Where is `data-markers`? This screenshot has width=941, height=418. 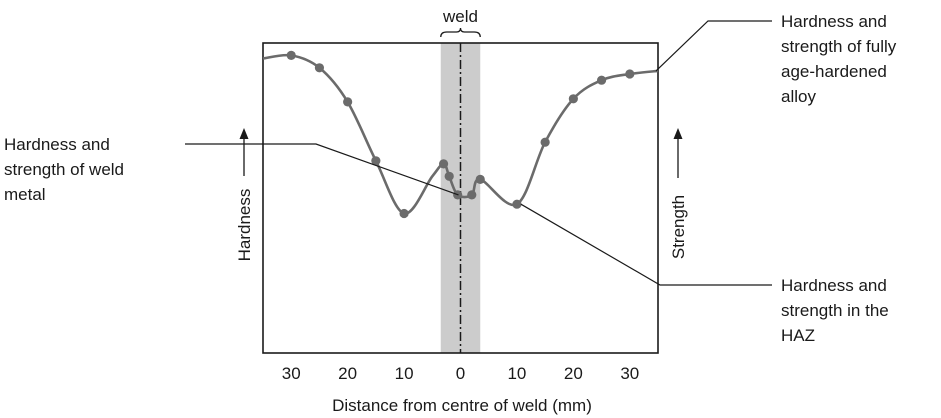 data-markers is located at coordinates (460, 134).